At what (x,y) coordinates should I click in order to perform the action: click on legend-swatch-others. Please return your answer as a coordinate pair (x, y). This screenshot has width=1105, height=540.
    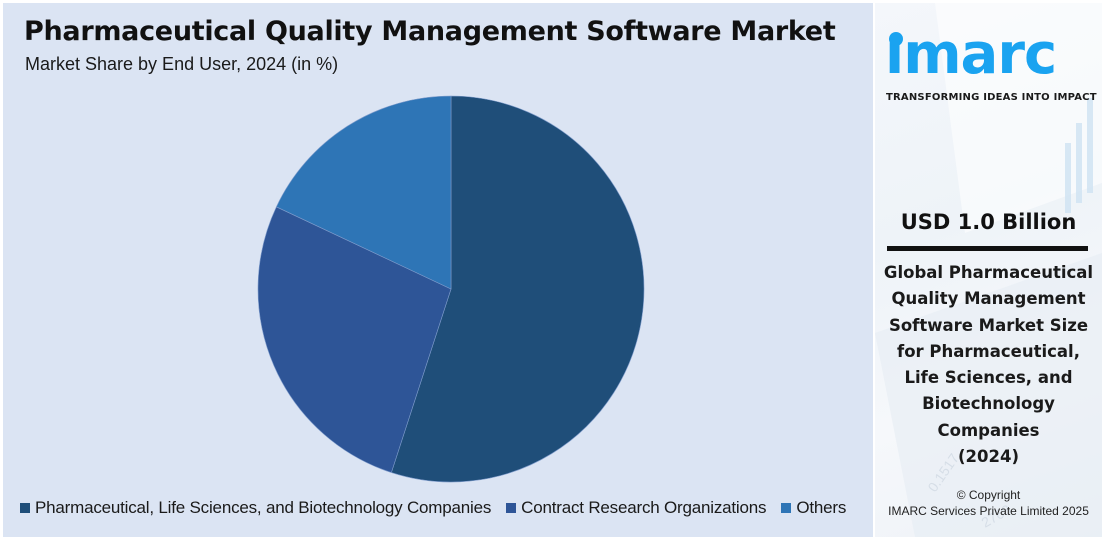
    Looking at the image, I should click on (786, 508).